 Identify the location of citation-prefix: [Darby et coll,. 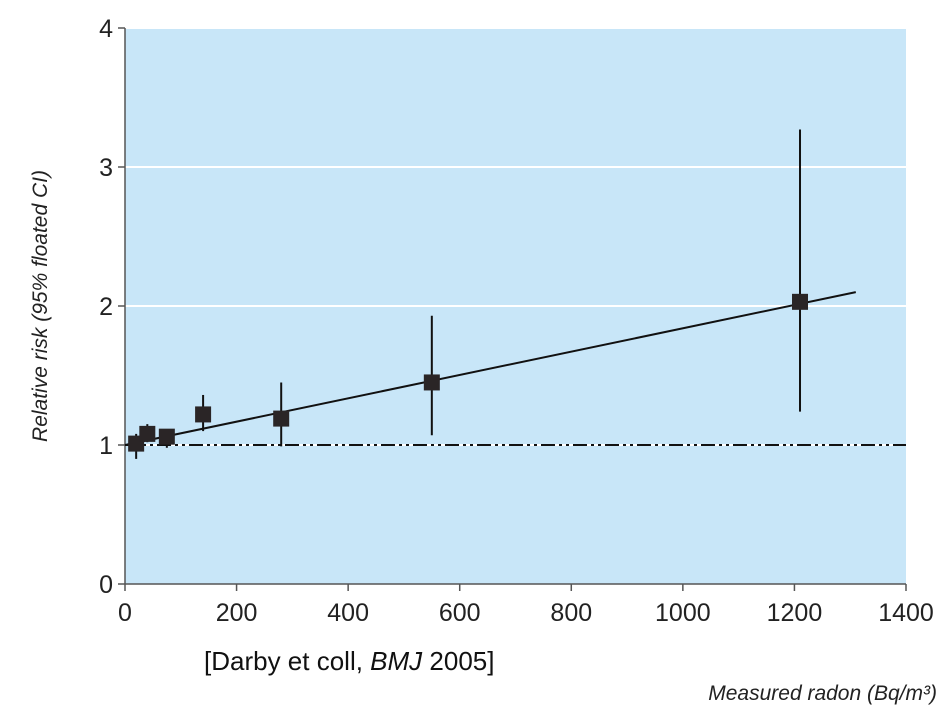
(287, 661).